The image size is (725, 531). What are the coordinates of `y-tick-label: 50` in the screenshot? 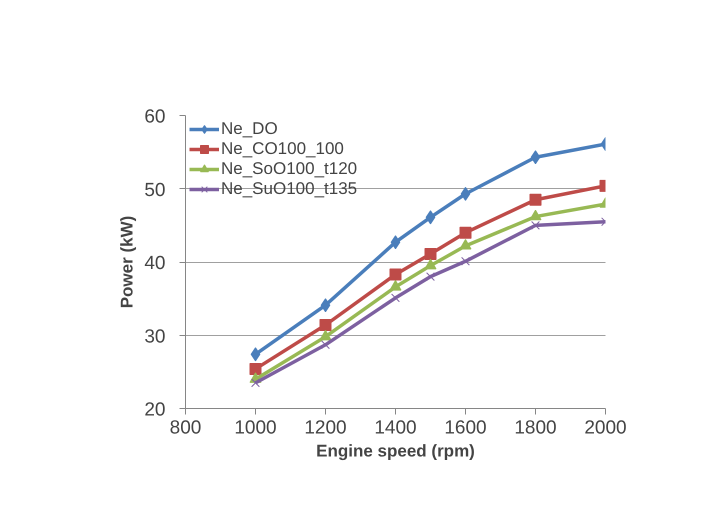 It's located at (155, 190).